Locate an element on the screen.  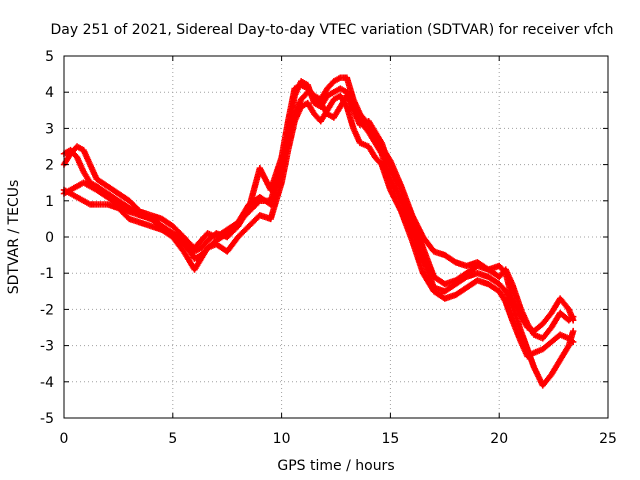
y-tick-label: -2 is located at coordinates (47, 310).